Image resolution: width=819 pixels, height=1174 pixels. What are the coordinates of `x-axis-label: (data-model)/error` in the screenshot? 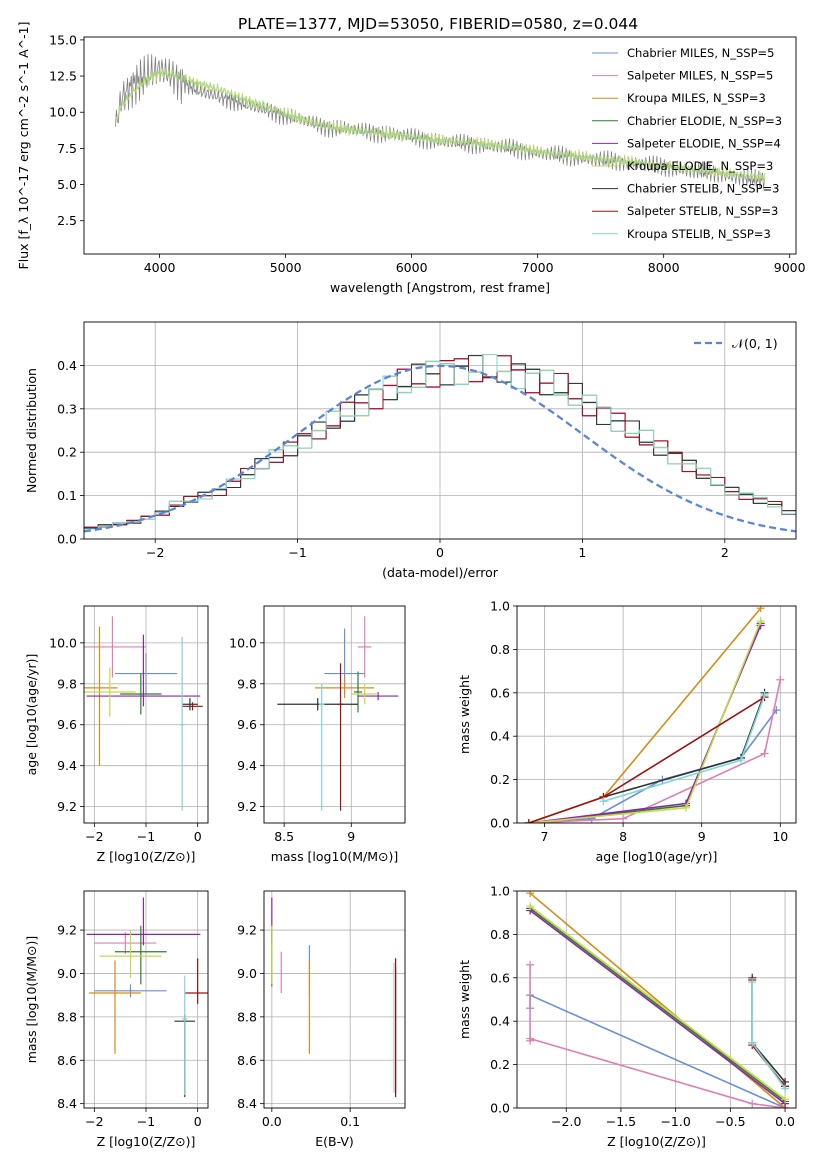 It's located at (440, 572).